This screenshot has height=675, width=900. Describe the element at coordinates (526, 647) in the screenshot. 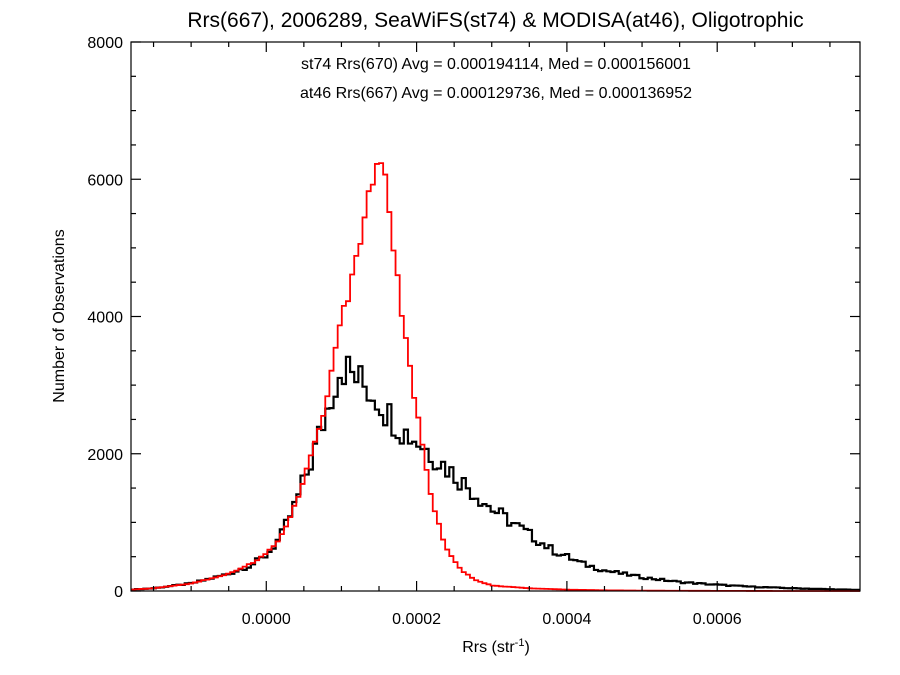

I see `x-axis-label-close: )` at that location.